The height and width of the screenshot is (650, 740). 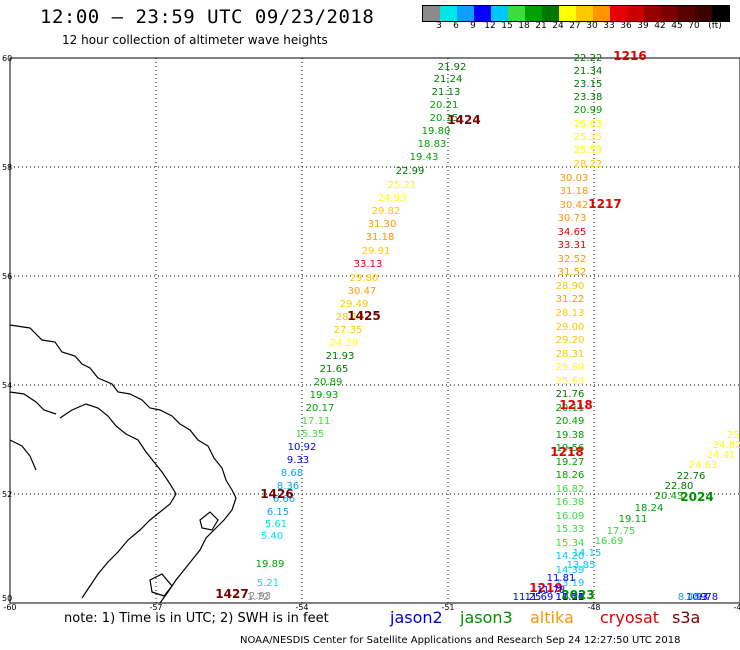 What do you see at coordinates (572, 259) in the screenshot?
I see `wave-height-value: 32.52` at bounding box center [572, 259].